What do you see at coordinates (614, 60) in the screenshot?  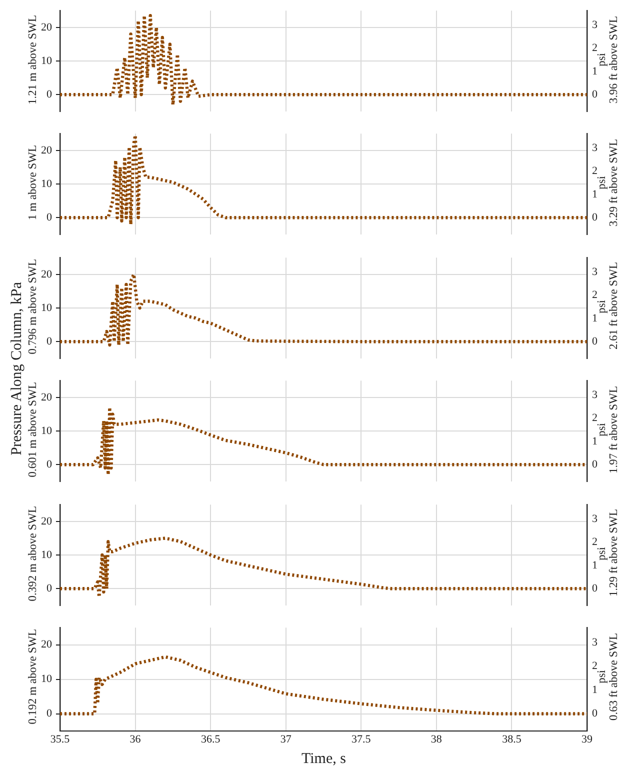 I see `text: 3.96 ft above SWL` at bounding box center [614, 60].